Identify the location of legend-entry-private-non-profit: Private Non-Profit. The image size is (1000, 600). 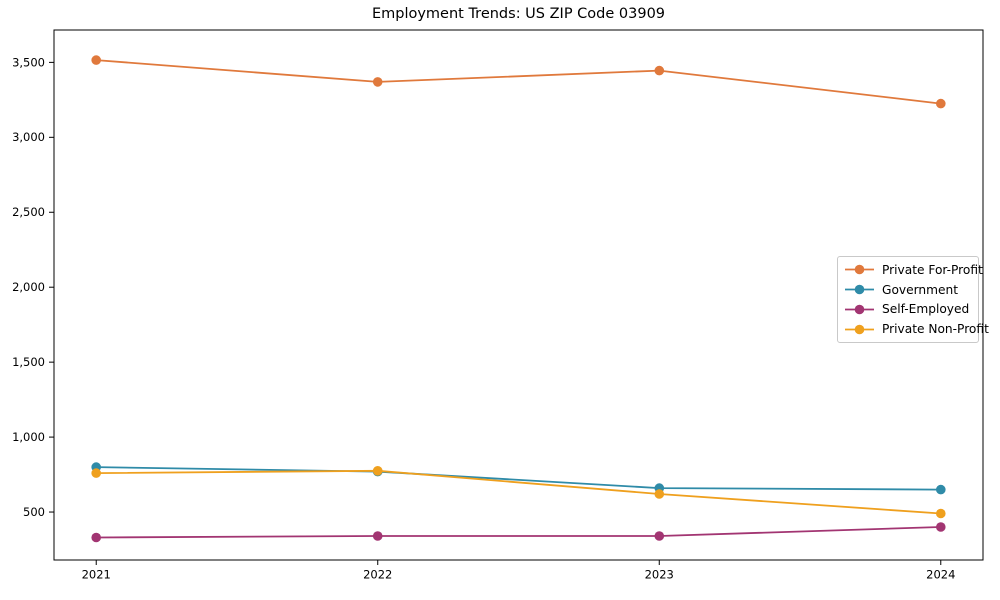
(916, 329).